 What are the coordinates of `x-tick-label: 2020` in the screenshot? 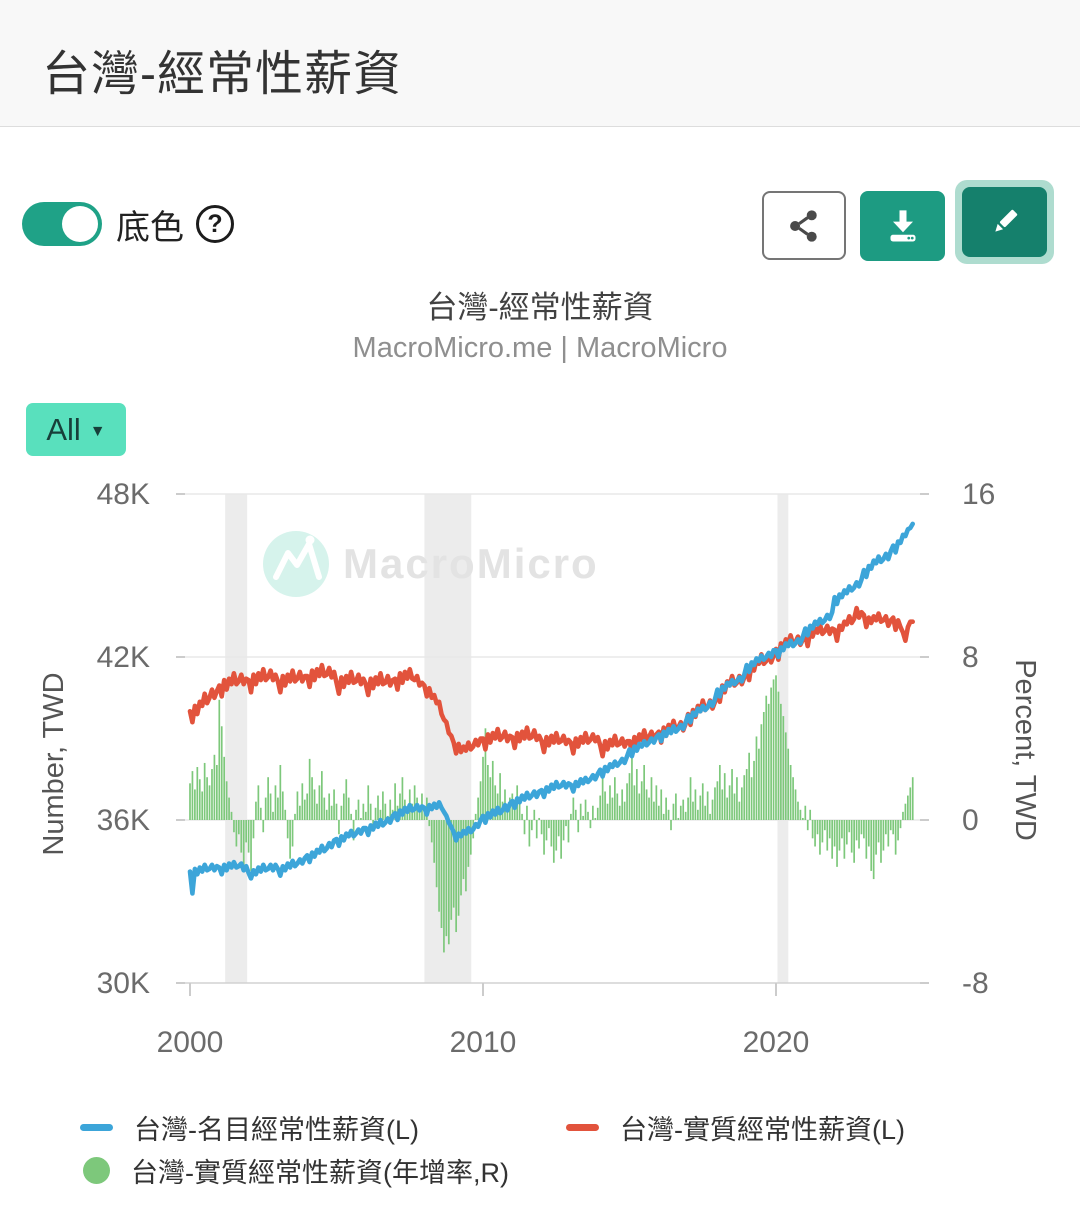 It's located at (776, 1042).